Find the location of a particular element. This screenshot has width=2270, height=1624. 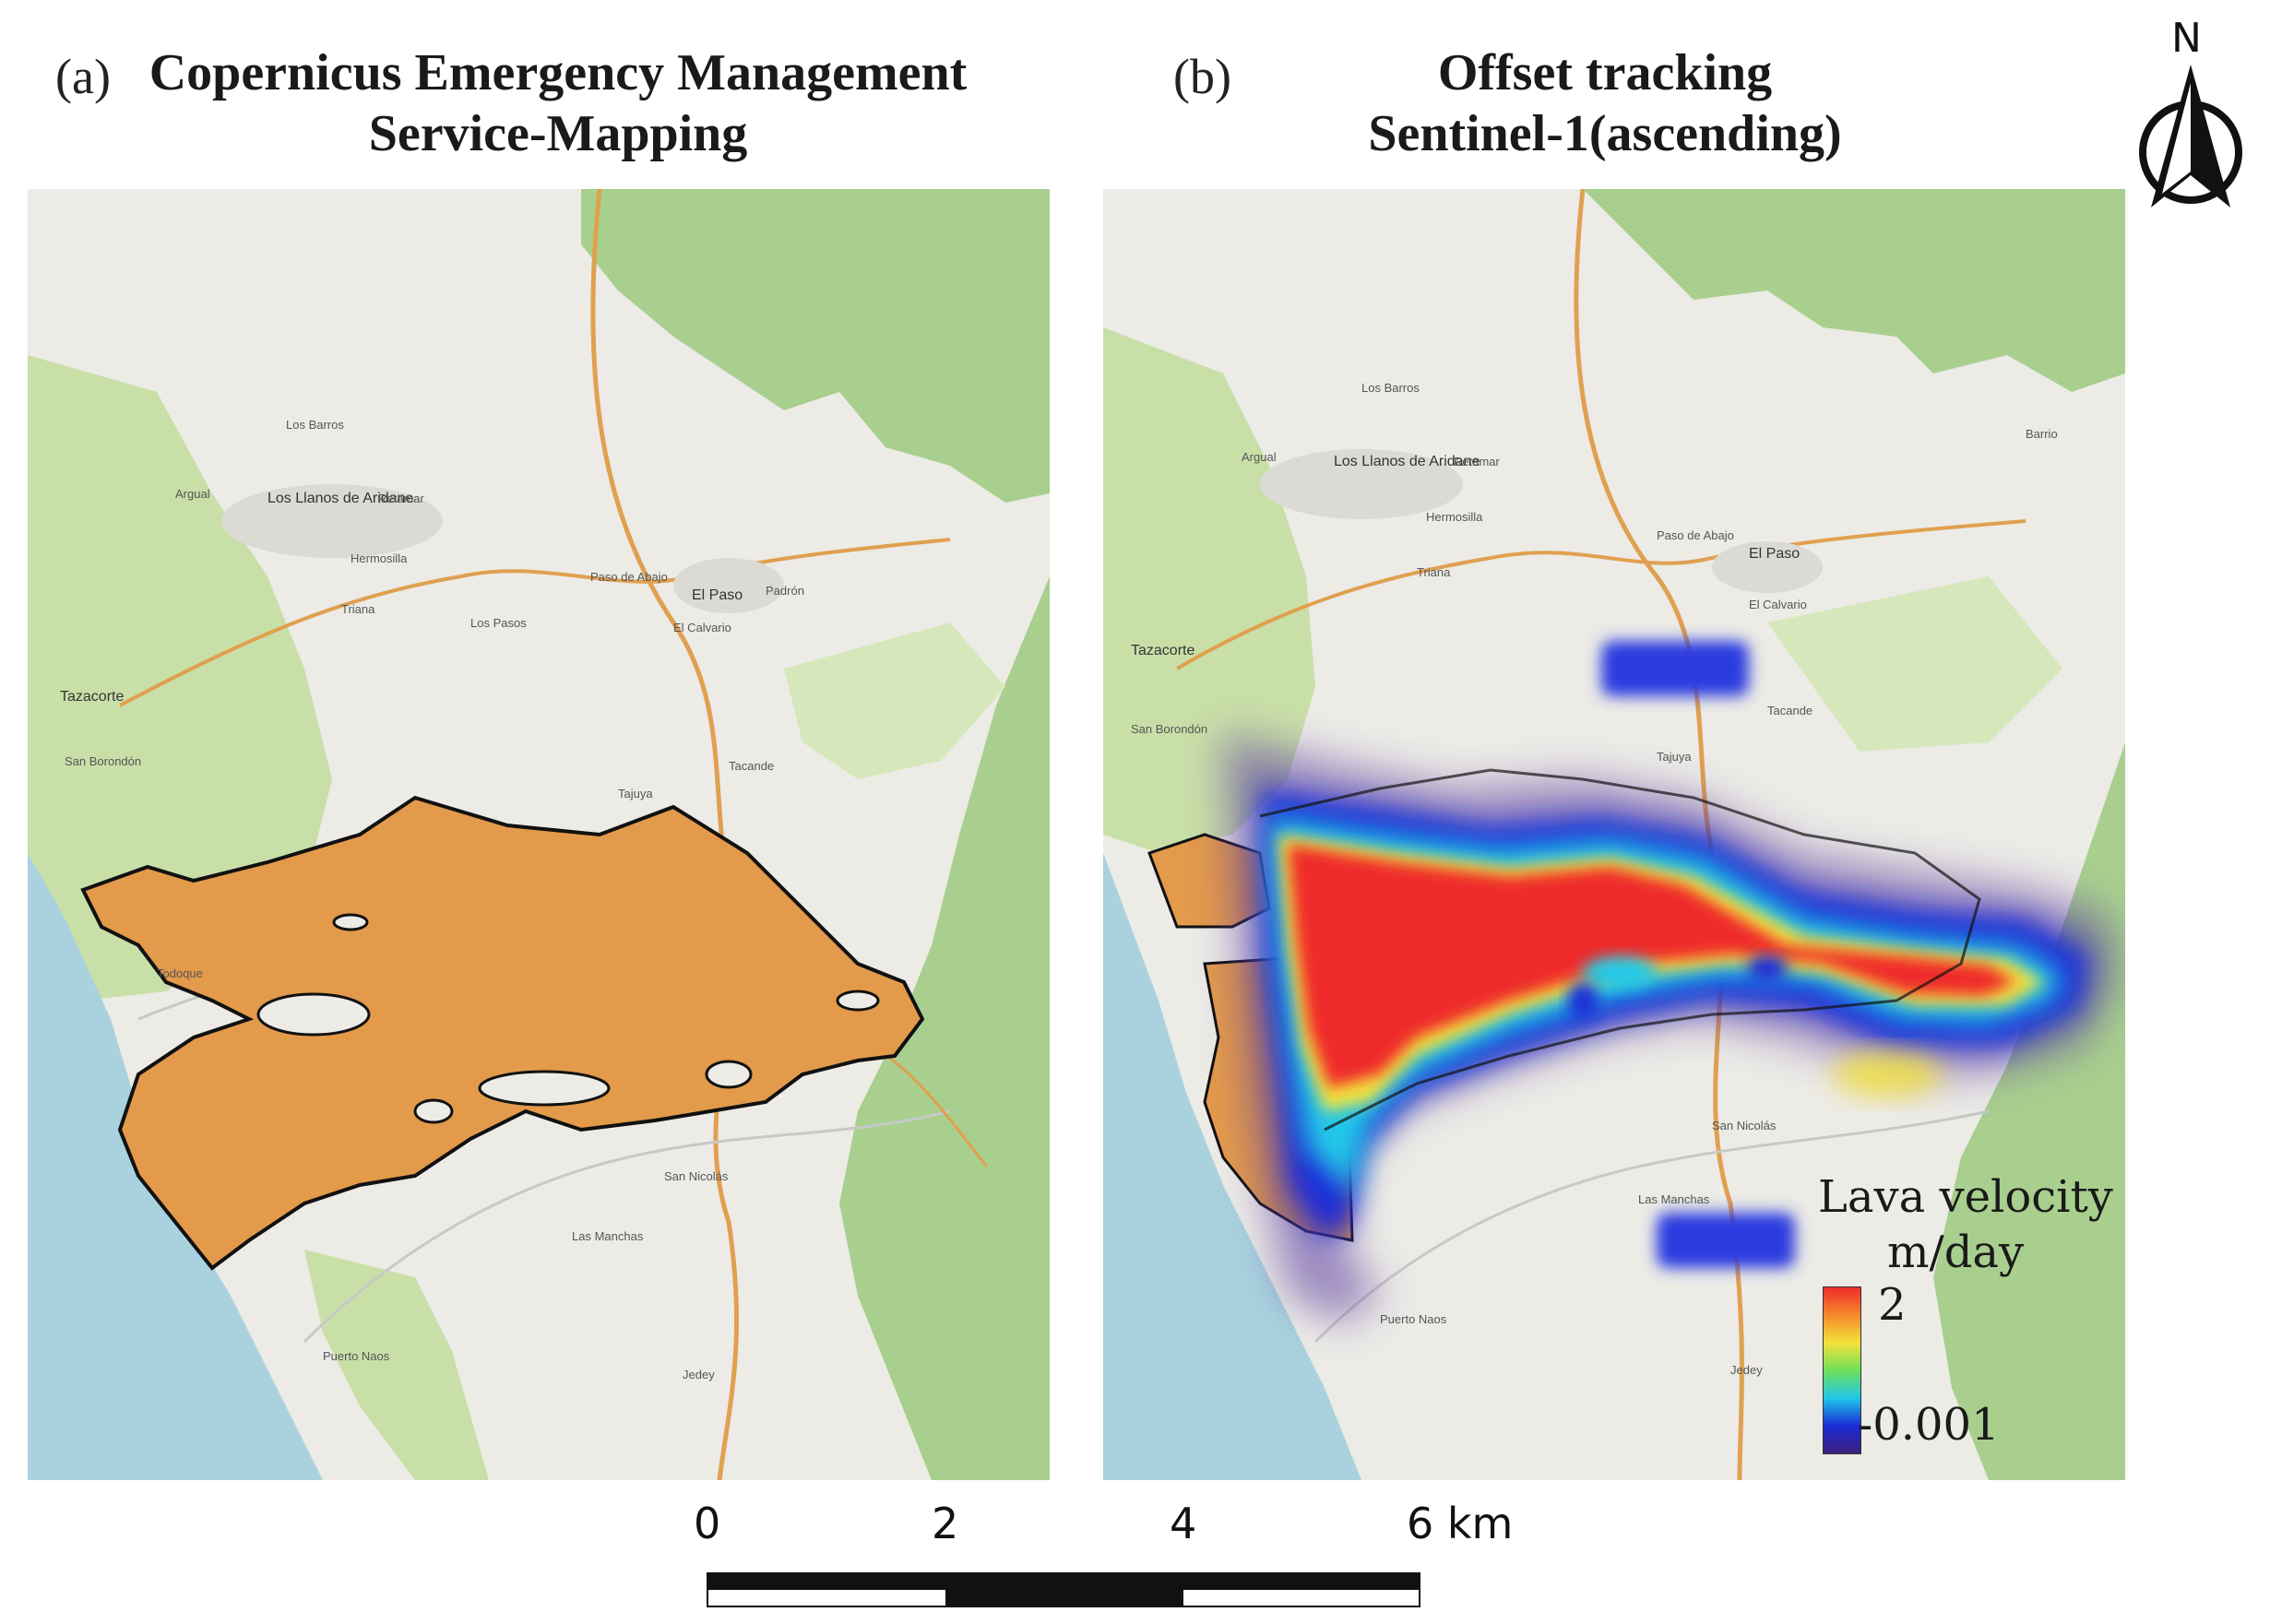

map-b-place-label: Puerto Naos is located at coordinates (1413, 1319).